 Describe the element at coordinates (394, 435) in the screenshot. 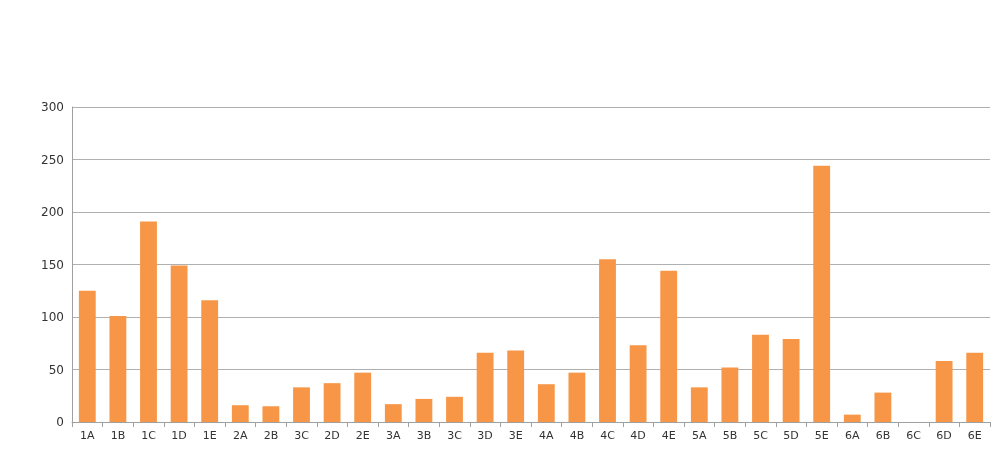

I see `x-tick-label: 3A` at that location.